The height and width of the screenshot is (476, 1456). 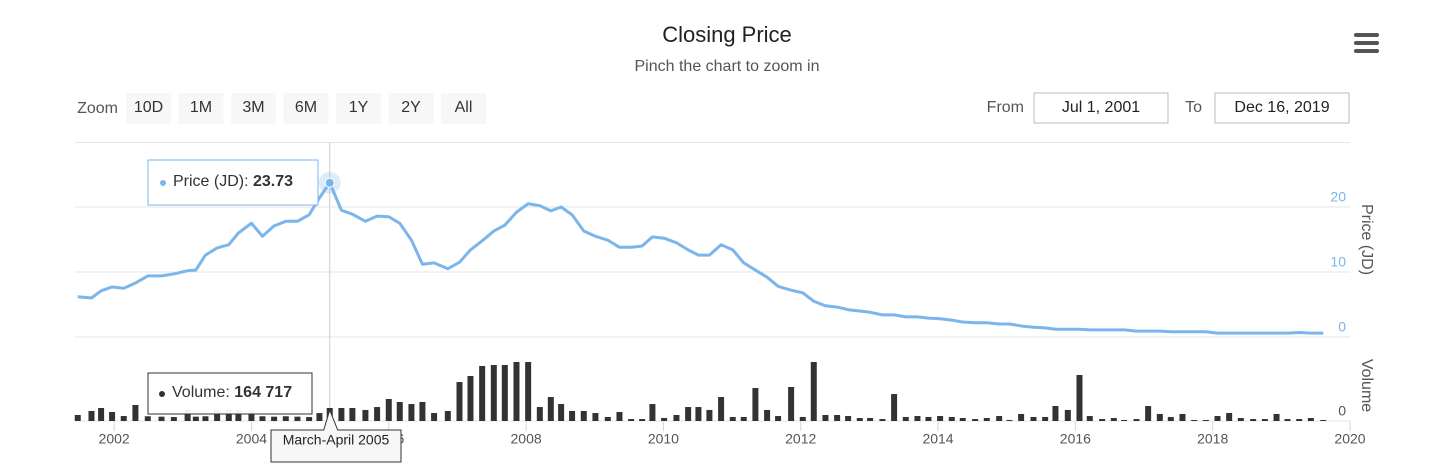 What do you see at coordinates (1338, 262) in the screenshot?
I see `y-tick-label: 10` at bounding box center [1338, 262].